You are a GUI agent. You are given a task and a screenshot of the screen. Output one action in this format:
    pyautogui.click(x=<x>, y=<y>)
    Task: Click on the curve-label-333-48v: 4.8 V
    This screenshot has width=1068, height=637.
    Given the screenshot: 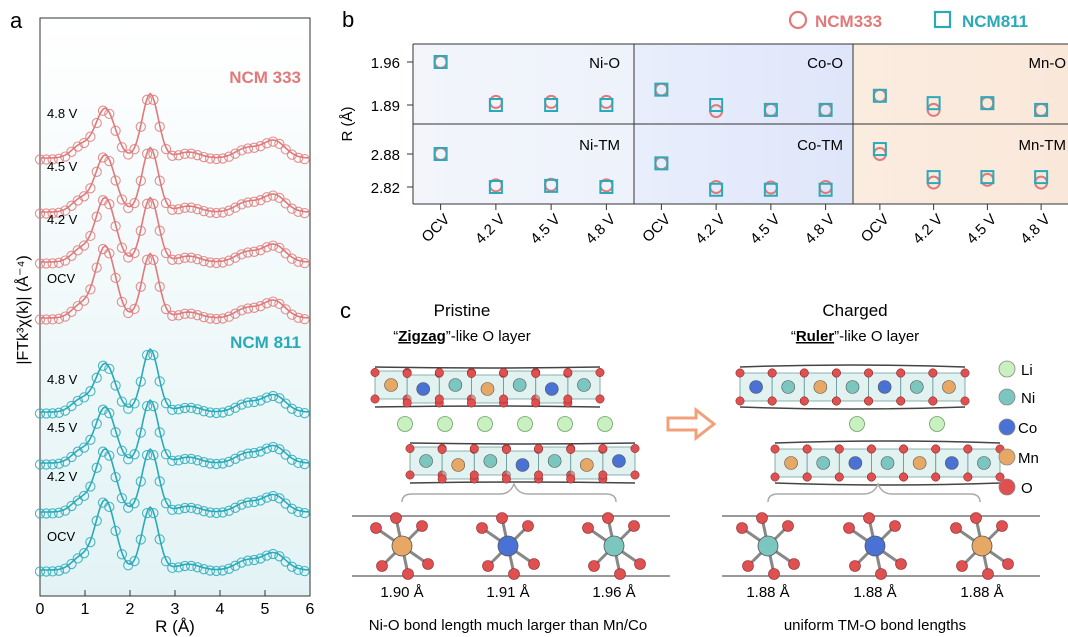 What is the action you would take?
    pyautogui.click(x=62, y=113)
    